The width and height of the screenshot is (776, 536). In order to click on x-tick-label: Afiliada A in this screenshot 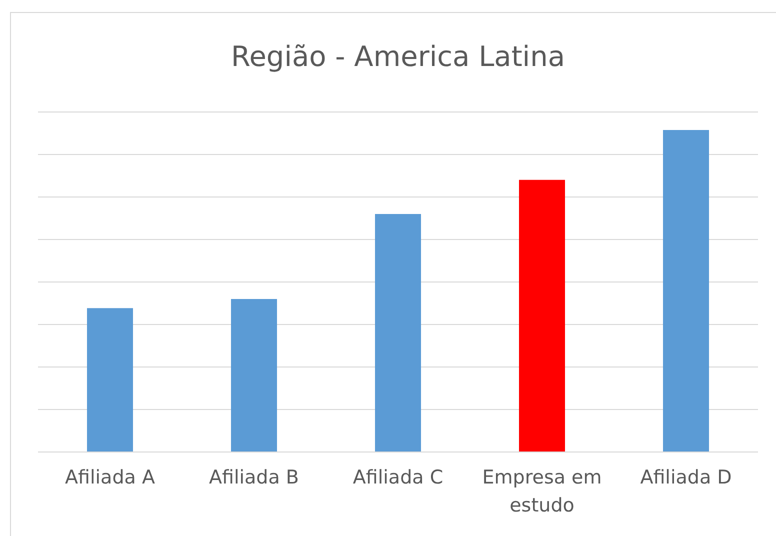, I will do `click(110, 477)`.